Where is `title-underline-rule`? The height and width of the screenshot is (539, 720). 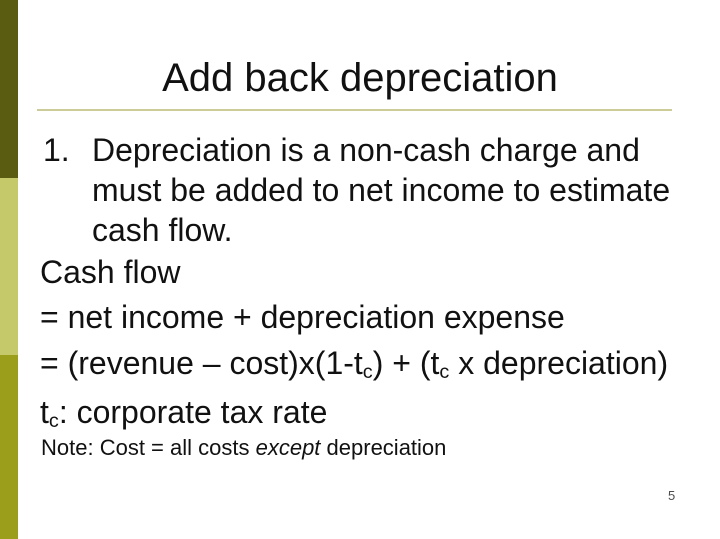
title-underline-rule is located at coordinates (354, 110).